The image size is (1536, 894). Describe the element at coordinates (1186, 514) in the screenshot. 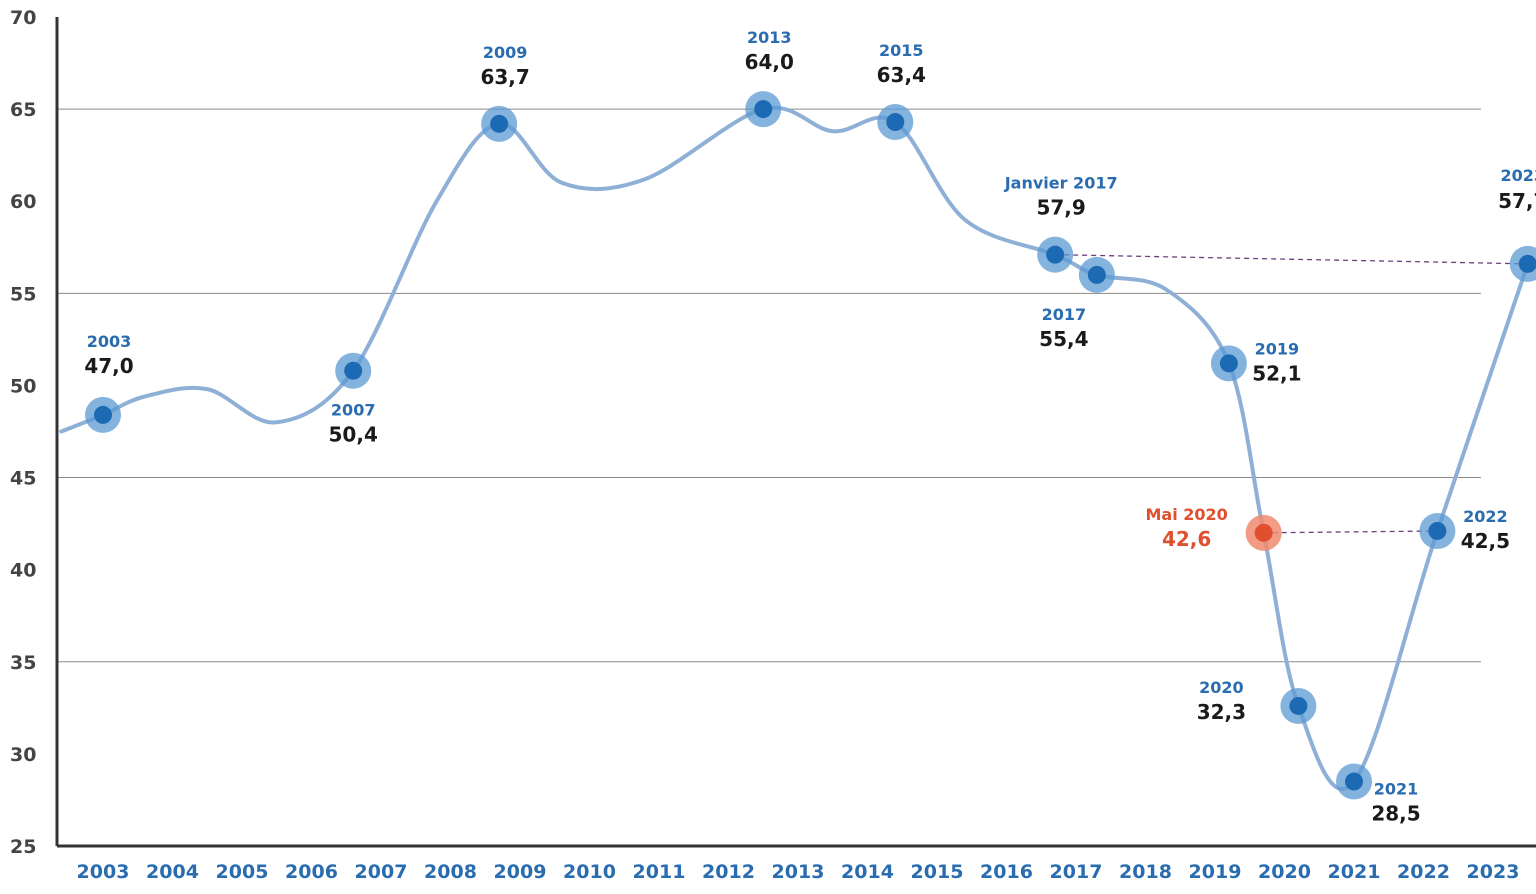

I see `data-label-year: Mai 2020` at that location.